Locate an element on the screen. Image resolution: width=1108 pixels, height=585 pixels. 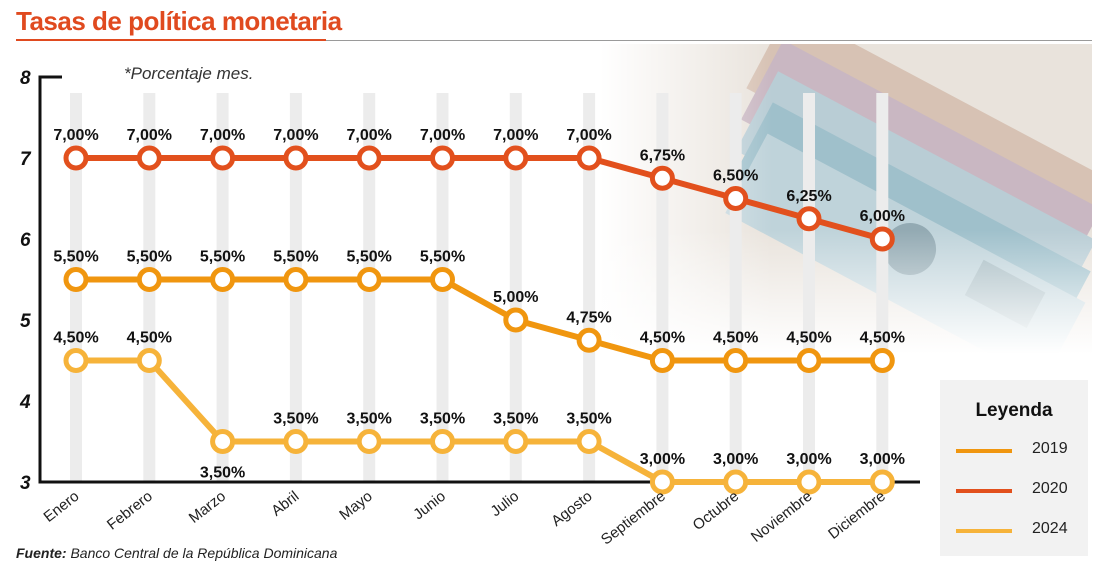
data-label-2024: 3,00% is located at coordinates (808, 459).